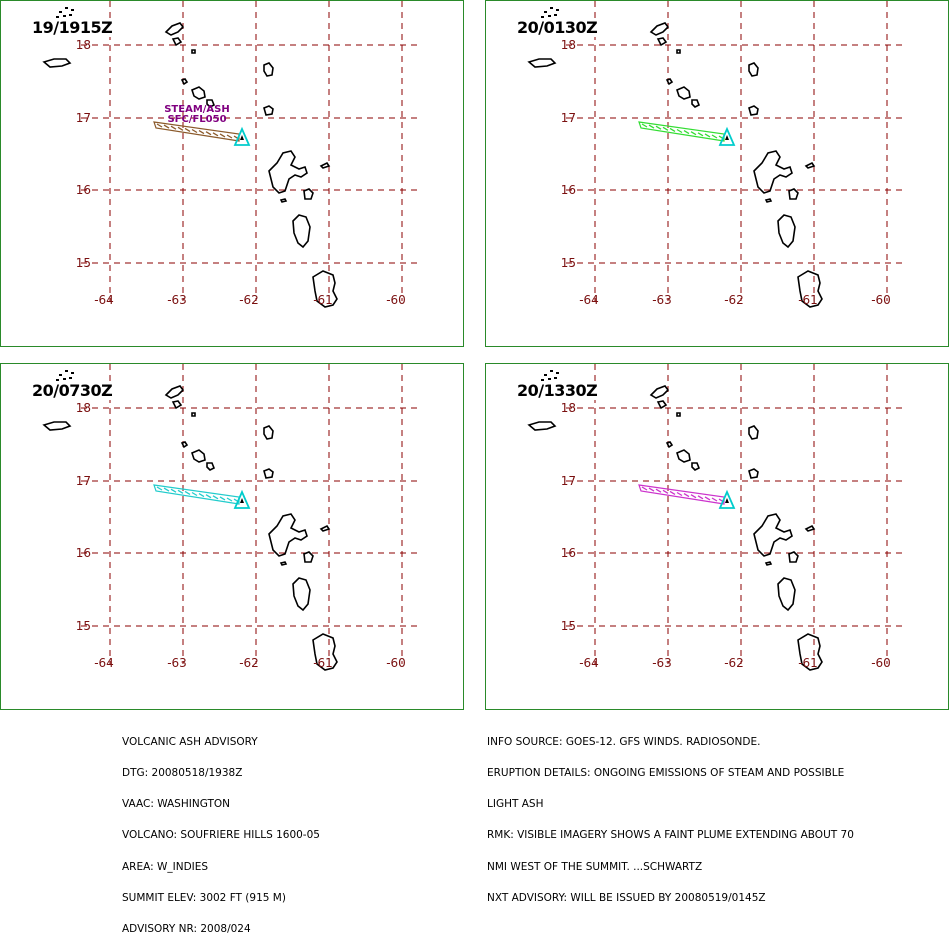 Image resolution: width=950 pixels, height=945 pixels. What do you see at coordinates (681, 494) in the screenshot?
I see `plume-outline` at bounding box center [681, 494].